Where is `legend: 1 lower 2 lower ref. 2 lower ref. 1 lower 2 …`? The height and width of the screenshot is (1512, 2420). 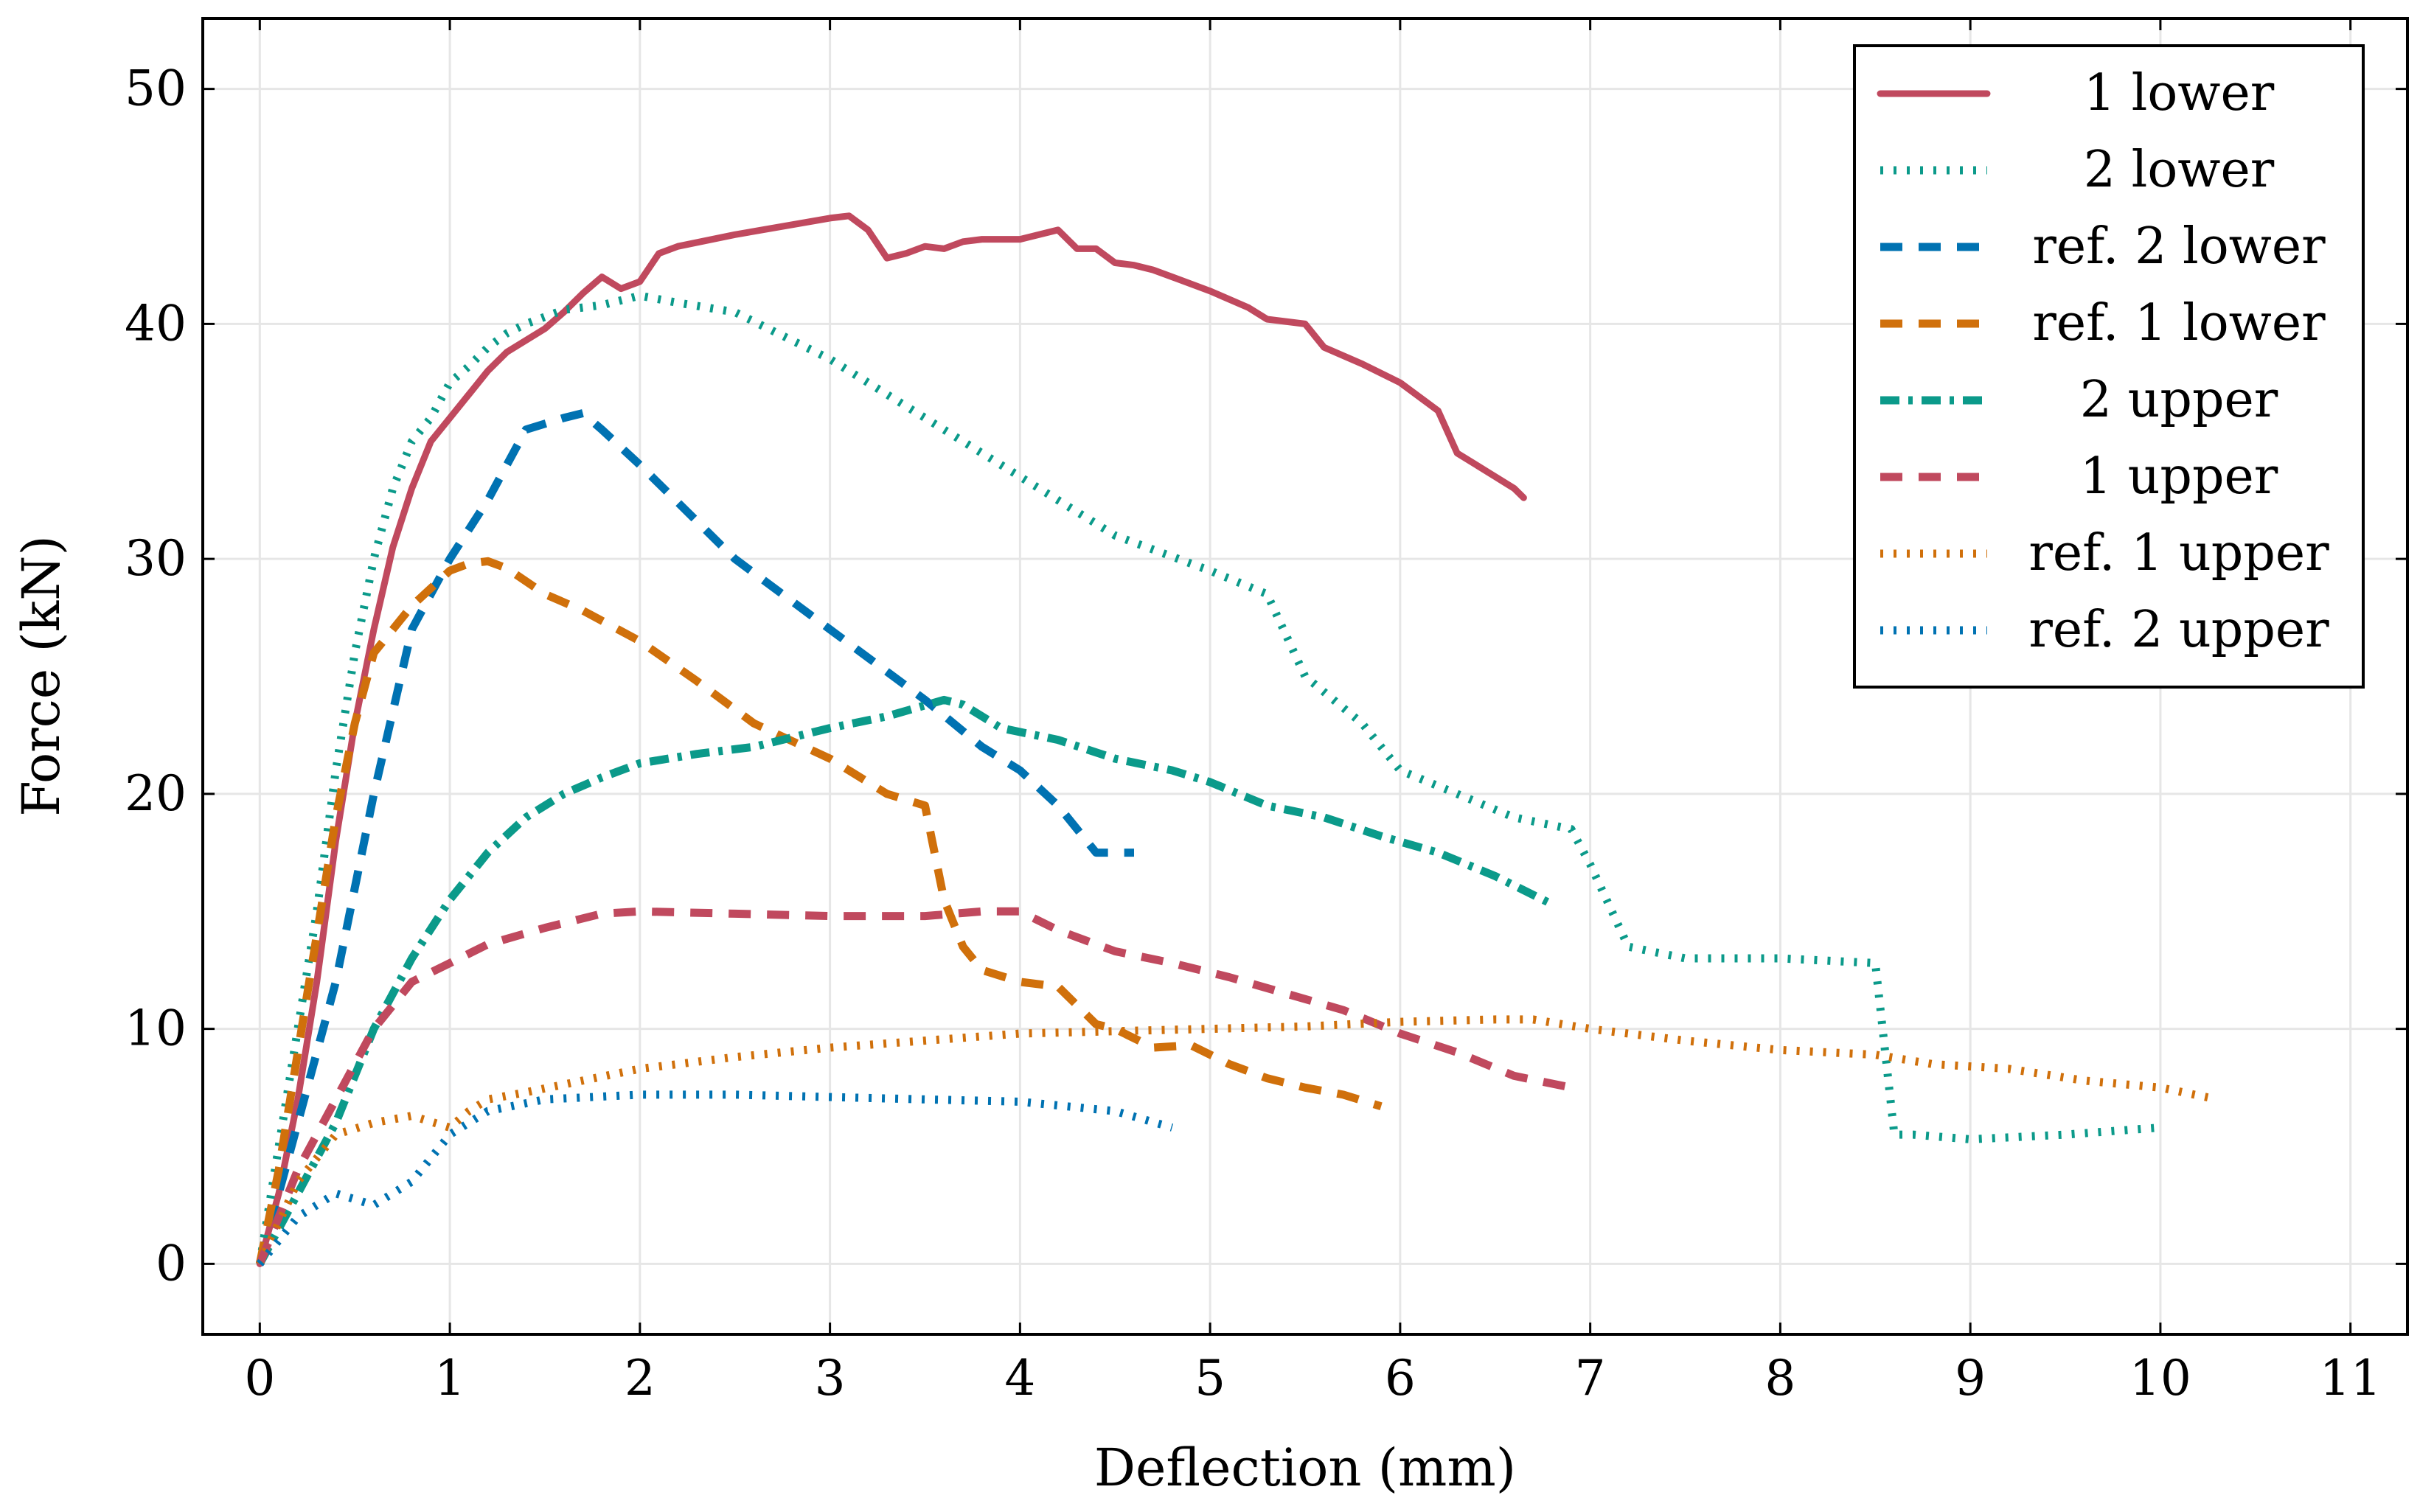
legend: 1 lower 2 lower ref. 2 lower ref. 1 lower 2 … is located at coordinates (2109, 366).